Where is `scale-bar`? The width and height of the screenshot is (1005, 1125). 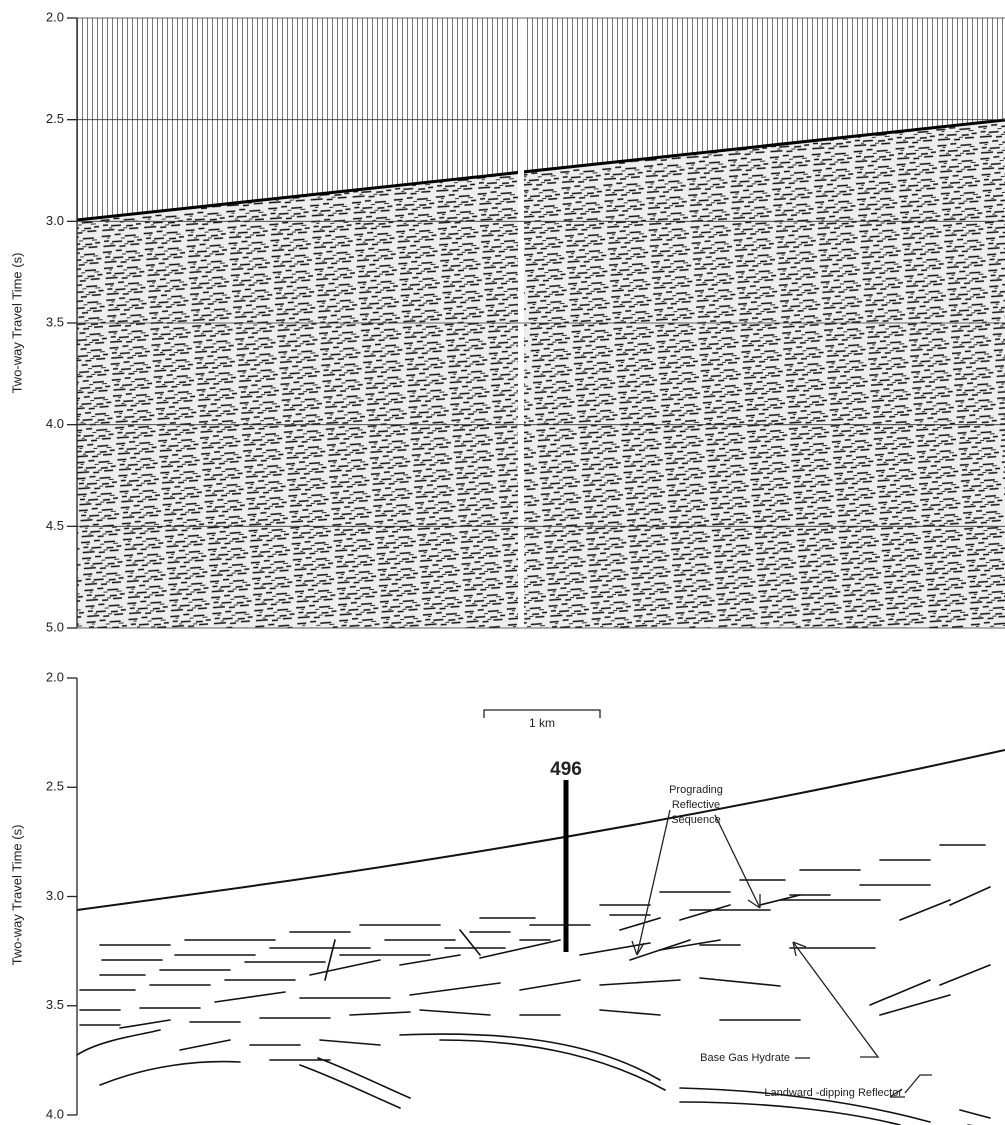 scale-bar is located at coordinates (542, 713).